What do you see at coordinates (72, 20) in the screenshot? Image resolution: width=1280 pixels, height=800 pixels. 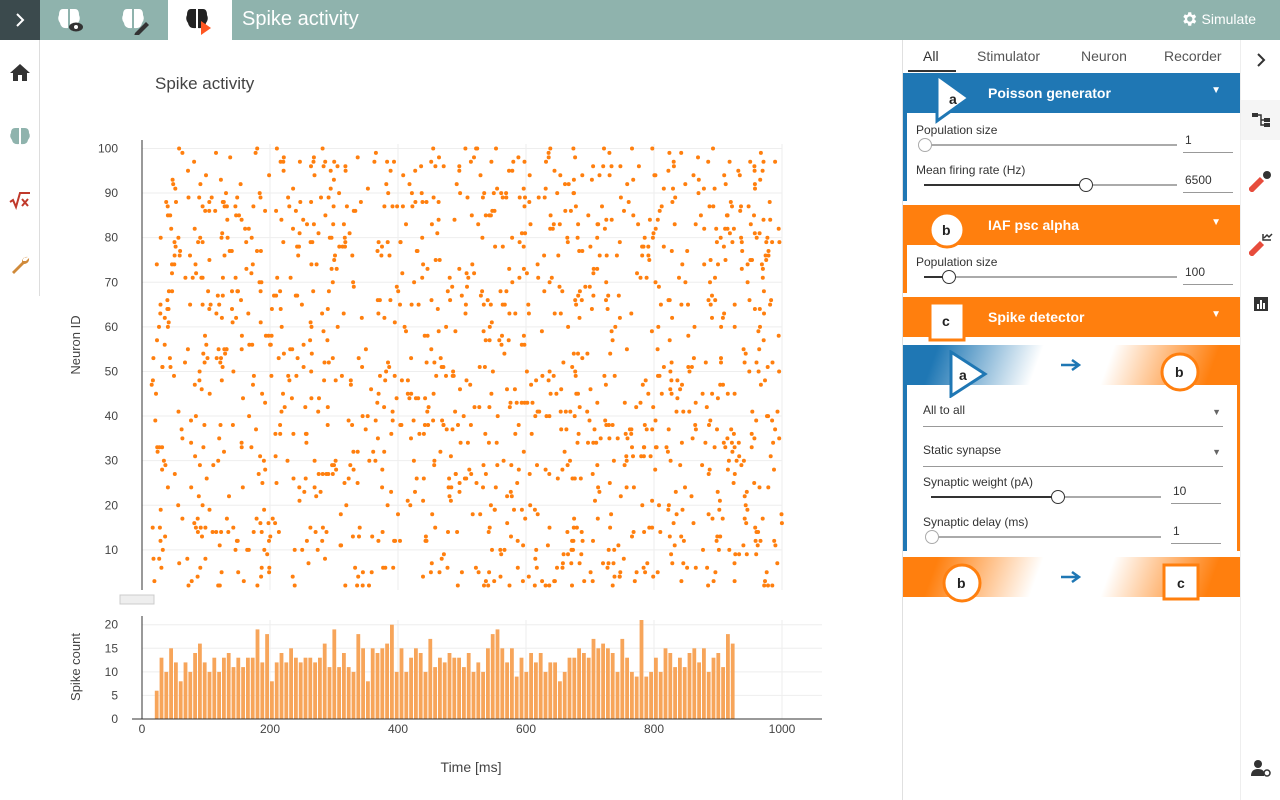 I see `explore-network-button` at bounding box center [72, 20].